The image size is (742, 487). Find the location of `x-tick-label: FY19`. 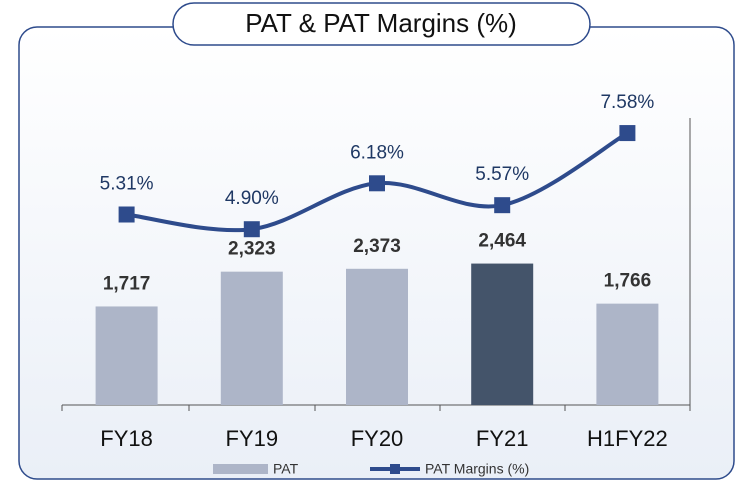

x-tick-label: FY19 is located at coordinates (252, 438).